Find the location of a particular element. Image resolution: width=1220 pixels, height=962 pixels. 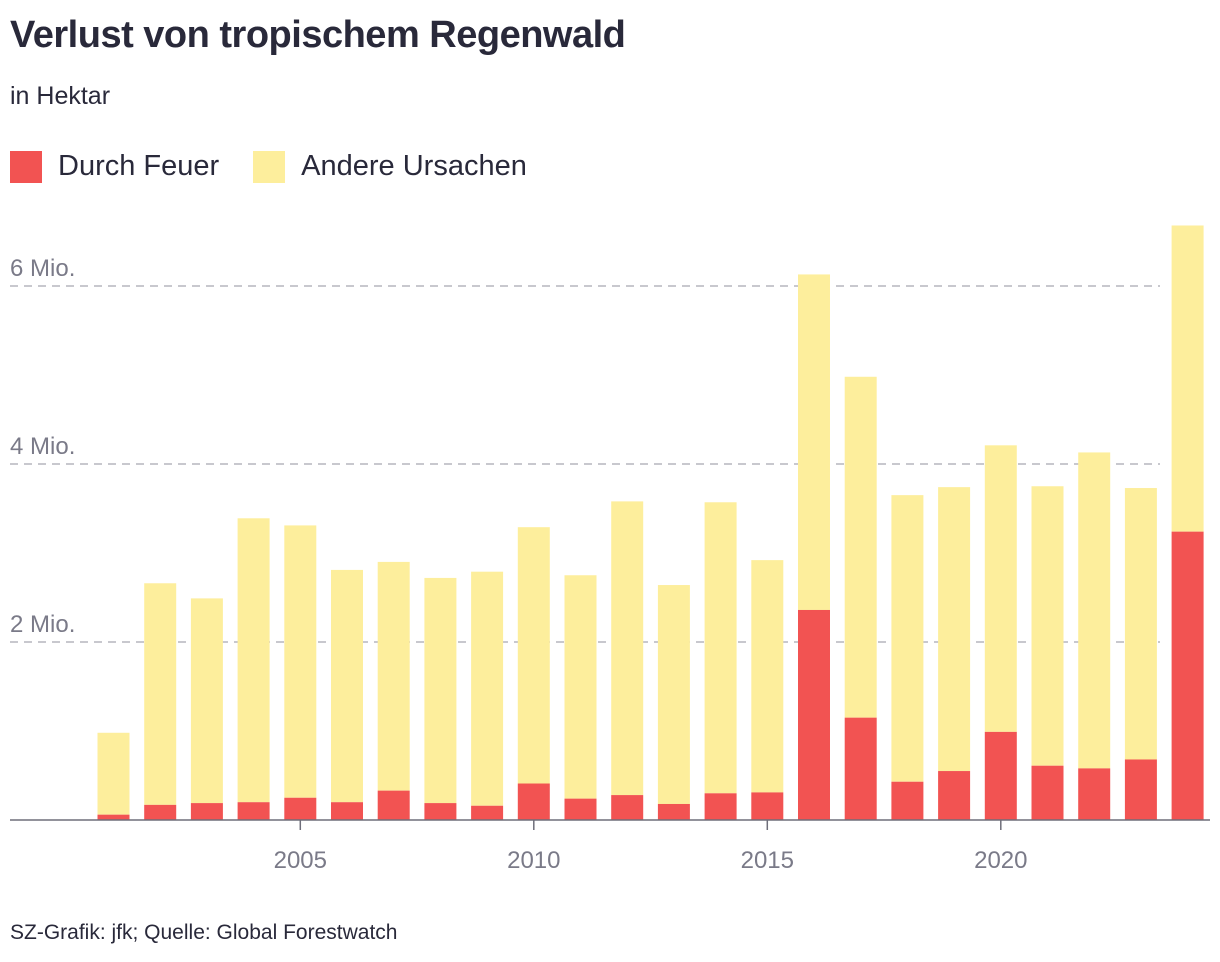

bar-other-2021 is located at coordinates (1047, 626).